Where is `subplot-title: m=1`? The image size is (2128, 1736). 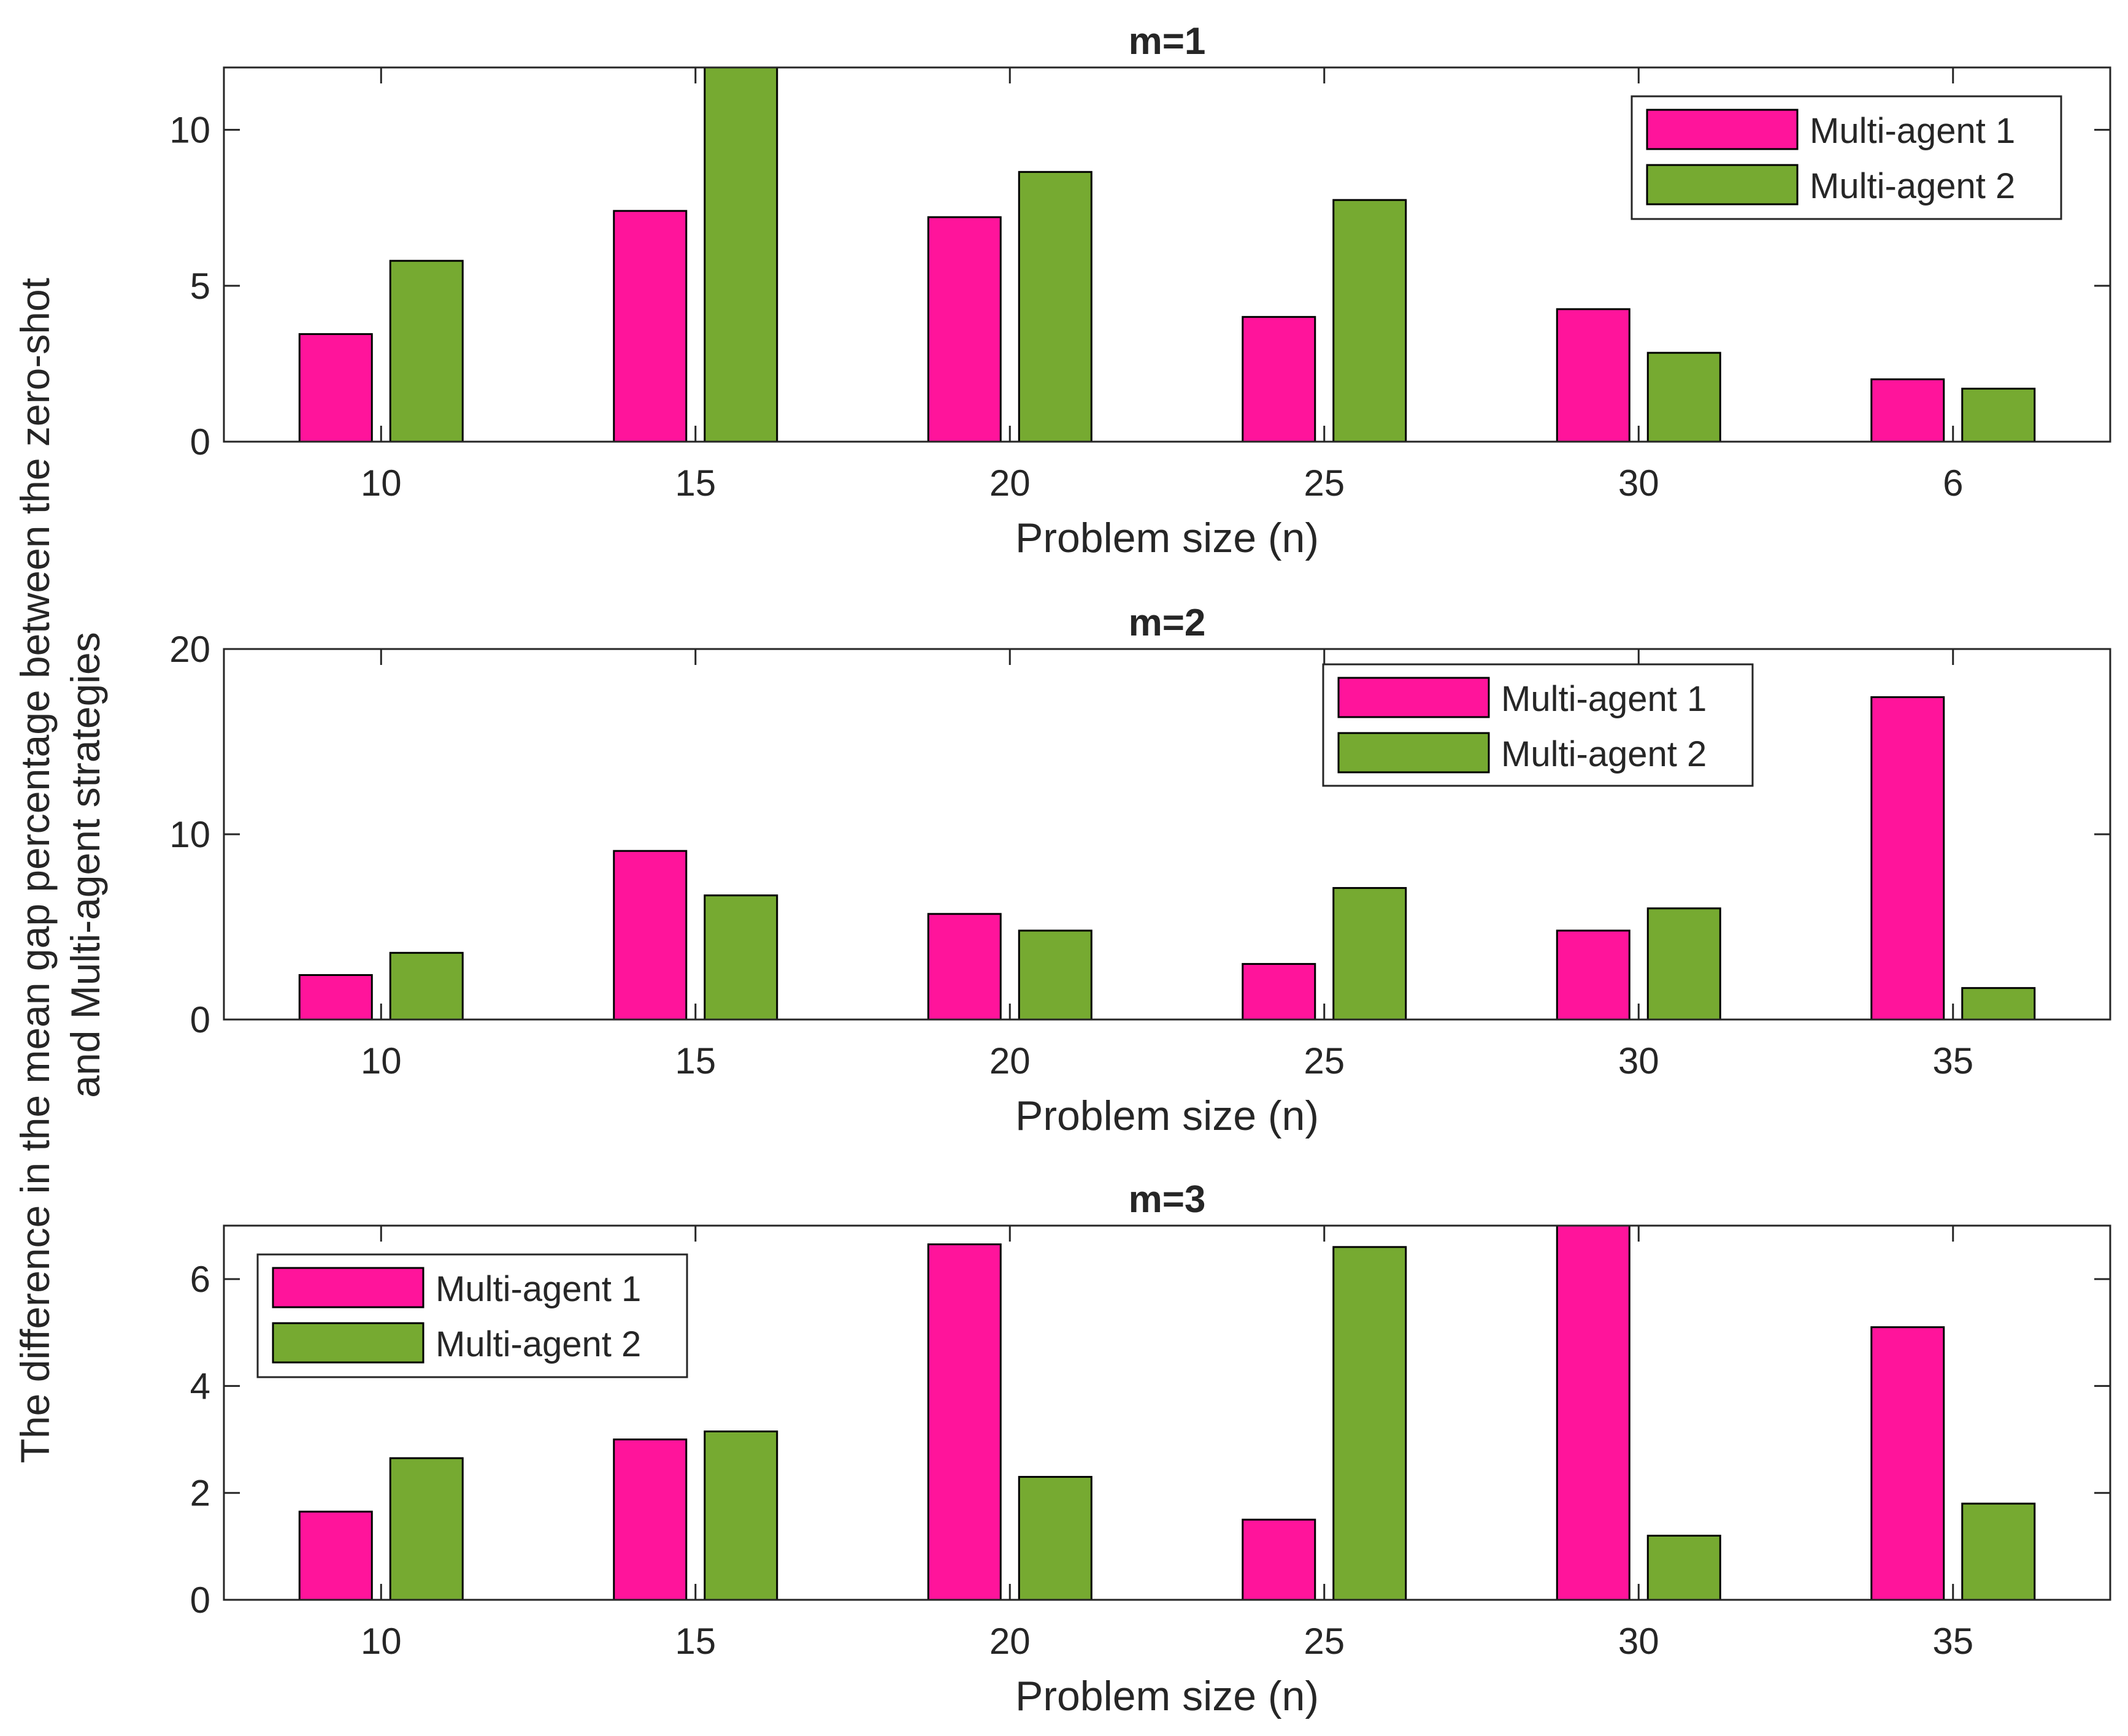 subplot-title: m=1 is located at coordinates (1168, 41).